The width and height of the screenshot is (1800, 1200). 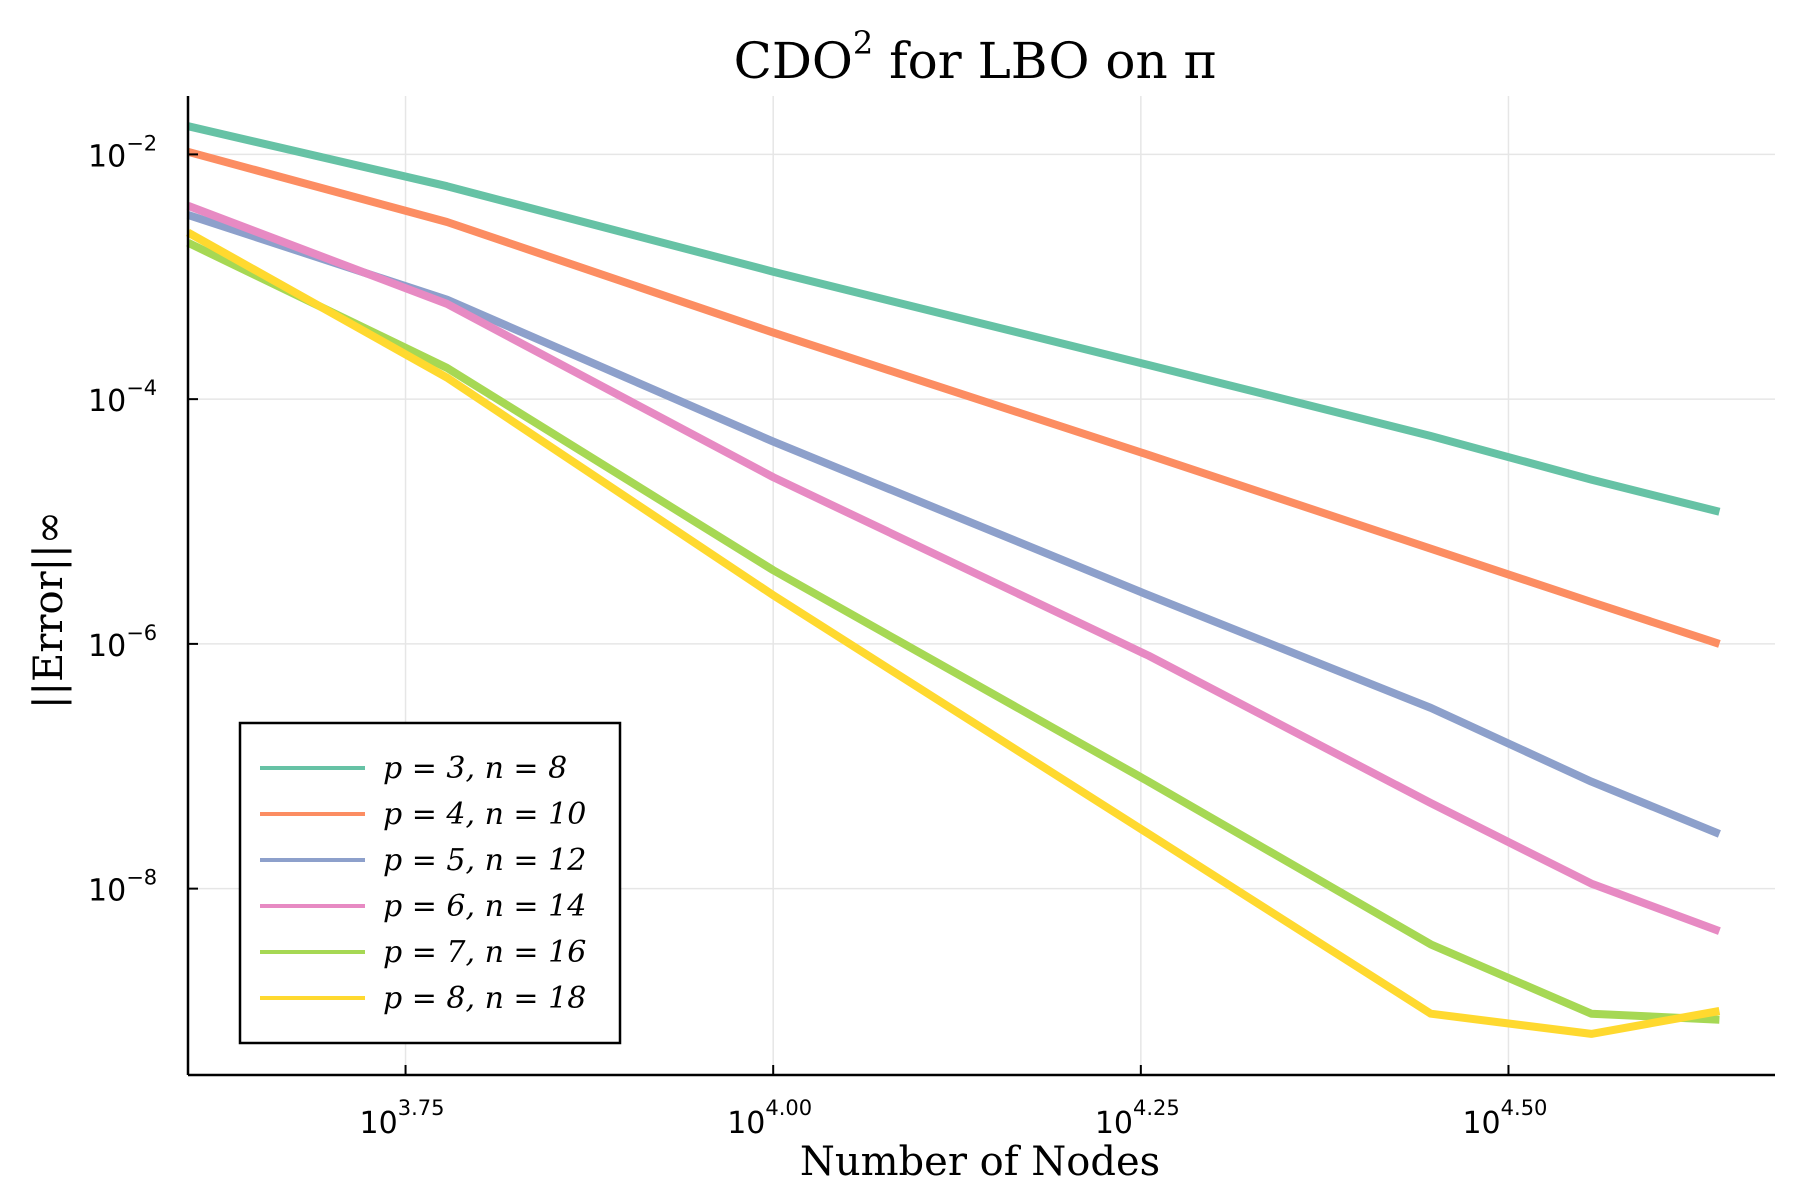 What do you see at coordinates (484, 998) in the screenshot?
I see `legend-label: p = 8, n = 18` at bounding box center [484, 998].